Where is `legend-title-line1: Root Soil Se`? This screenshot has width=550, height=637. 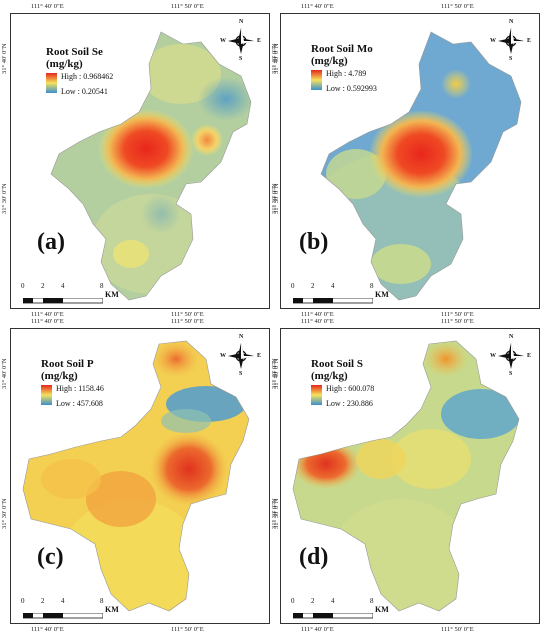 legend-title-line1: Root Soil Se is located at coordinates (74, 52).